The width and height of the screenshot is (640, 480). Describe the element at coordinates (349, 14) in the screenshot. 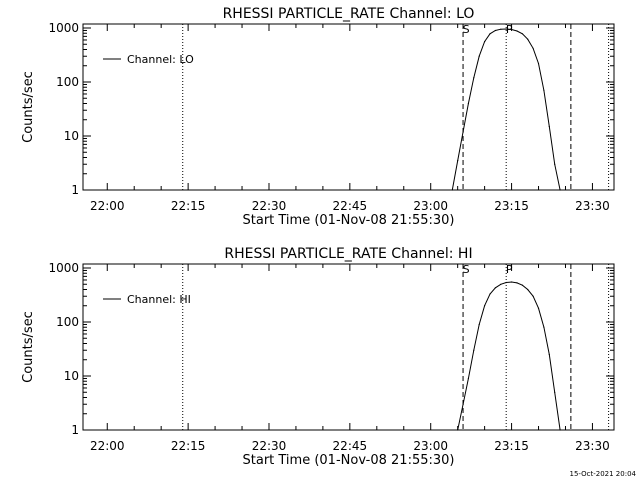

I see `chart-title: RHESSI PARTICLE_RATE Channel: LO` at that location.